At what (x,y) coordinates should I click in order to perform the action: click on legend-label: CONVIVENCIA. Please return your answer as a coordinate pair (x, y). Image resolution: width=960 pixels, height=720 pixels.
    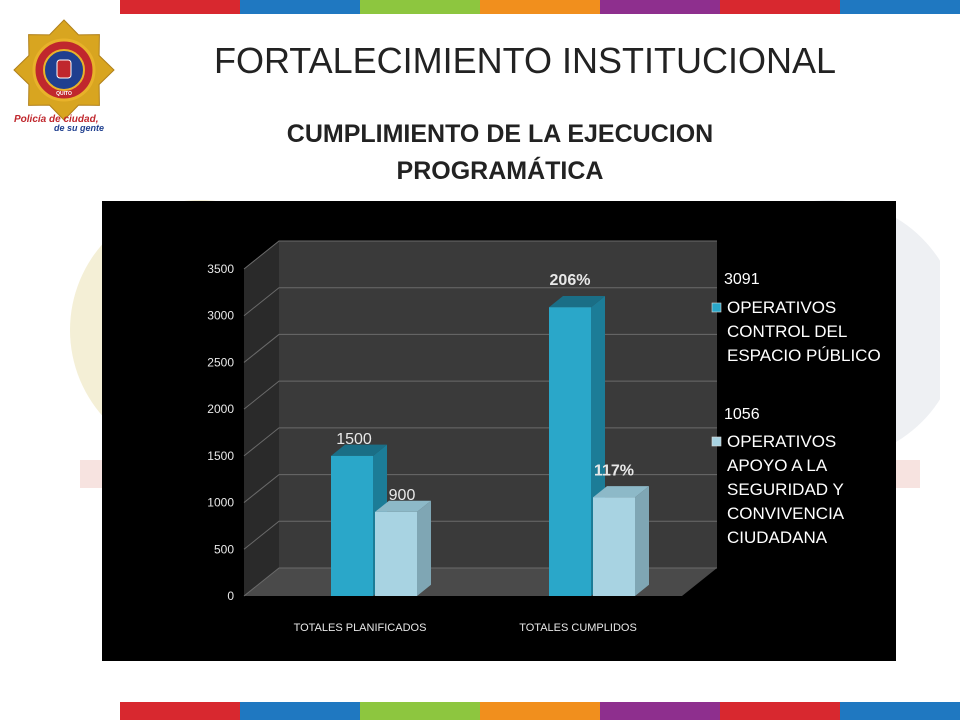
    Looking at the image, I should click on (786, 513).